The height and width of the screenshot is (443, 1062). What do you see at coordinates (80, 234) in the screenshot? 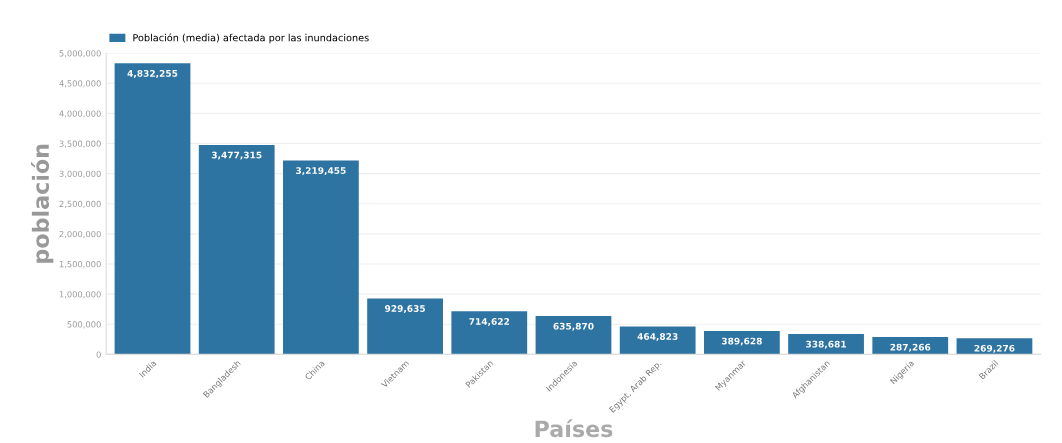
I see `y-tick-label: 2,000,000` at bounding box center [80, 234].